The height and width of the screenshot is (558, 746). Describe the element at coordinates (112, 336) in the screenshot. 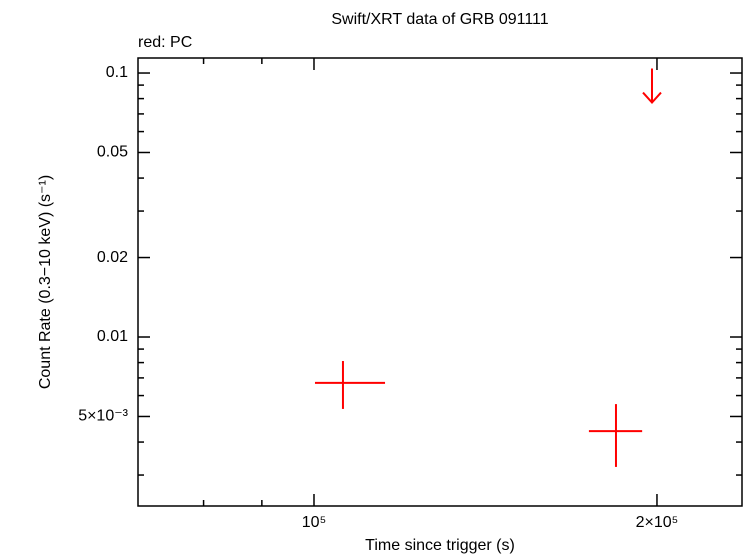

I see `y-tick-label: 0.01` at that location.